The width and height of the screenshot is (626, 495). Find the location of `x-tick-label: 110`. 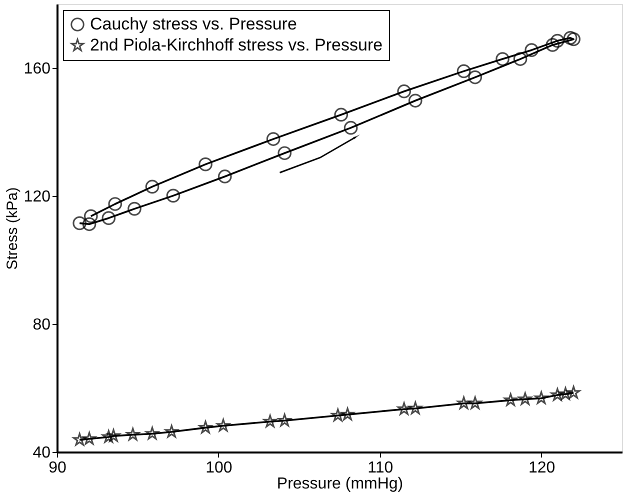

x-tick-label: 110 is located at coordinates (381, 468).